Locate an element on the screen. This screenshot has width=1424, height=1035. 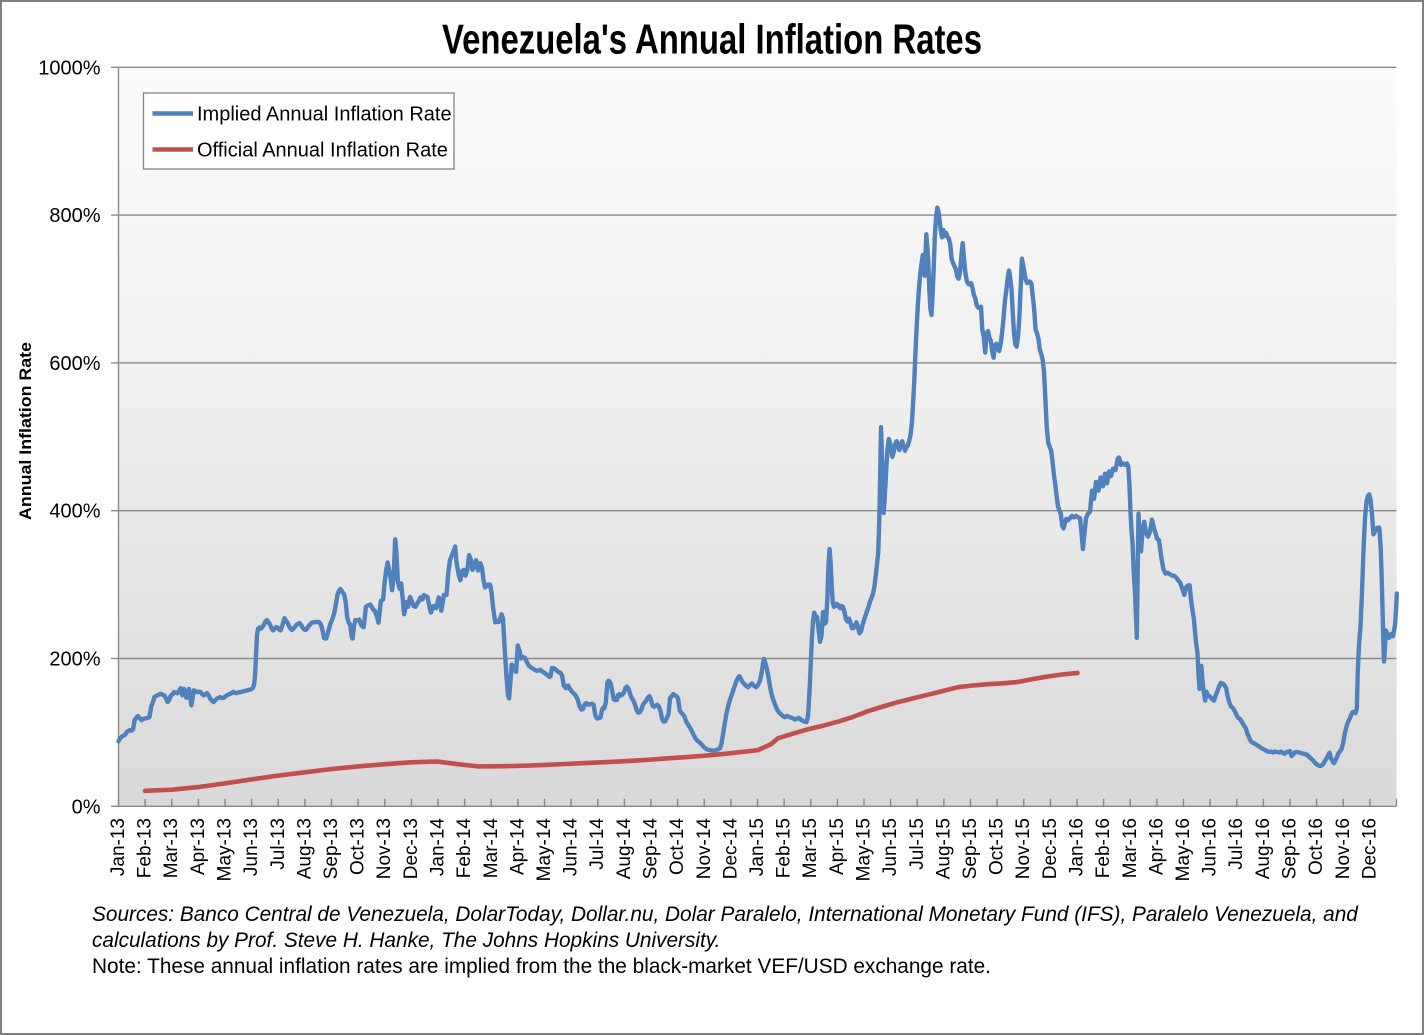
svg-text: Dec-15 is located at coordinates (1050, 848).